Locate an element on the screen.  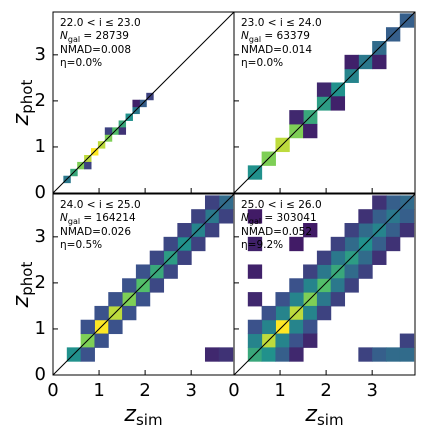
range-label: 22.0 < i ≤ 23.0 is located at coordinates (100, 23).